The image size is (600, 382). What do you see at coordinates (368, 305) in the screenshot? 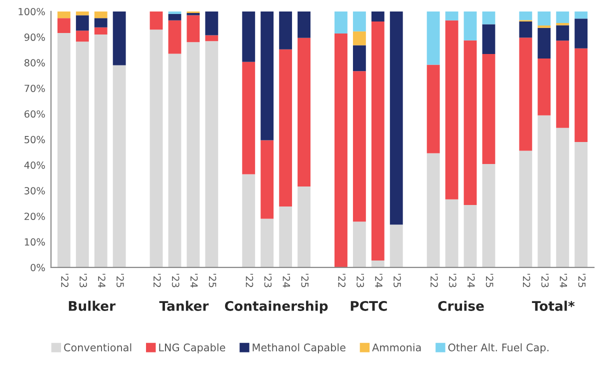
I see `text: PCTC` at bounding box center [368, 305].